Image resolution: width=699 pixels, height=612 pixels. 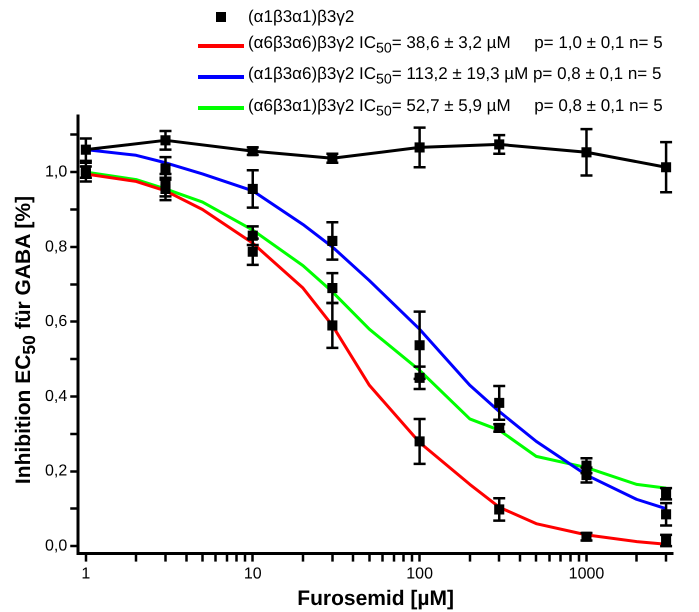 I want to click on x-tick-label: 10, so click(x=253, y=574).